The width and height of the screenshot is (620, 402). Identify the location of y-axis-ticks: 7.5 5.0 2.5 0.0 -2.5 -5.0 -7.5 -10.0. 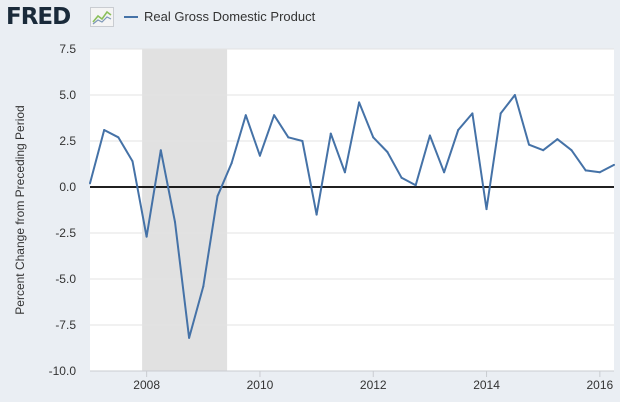
(63, 210).